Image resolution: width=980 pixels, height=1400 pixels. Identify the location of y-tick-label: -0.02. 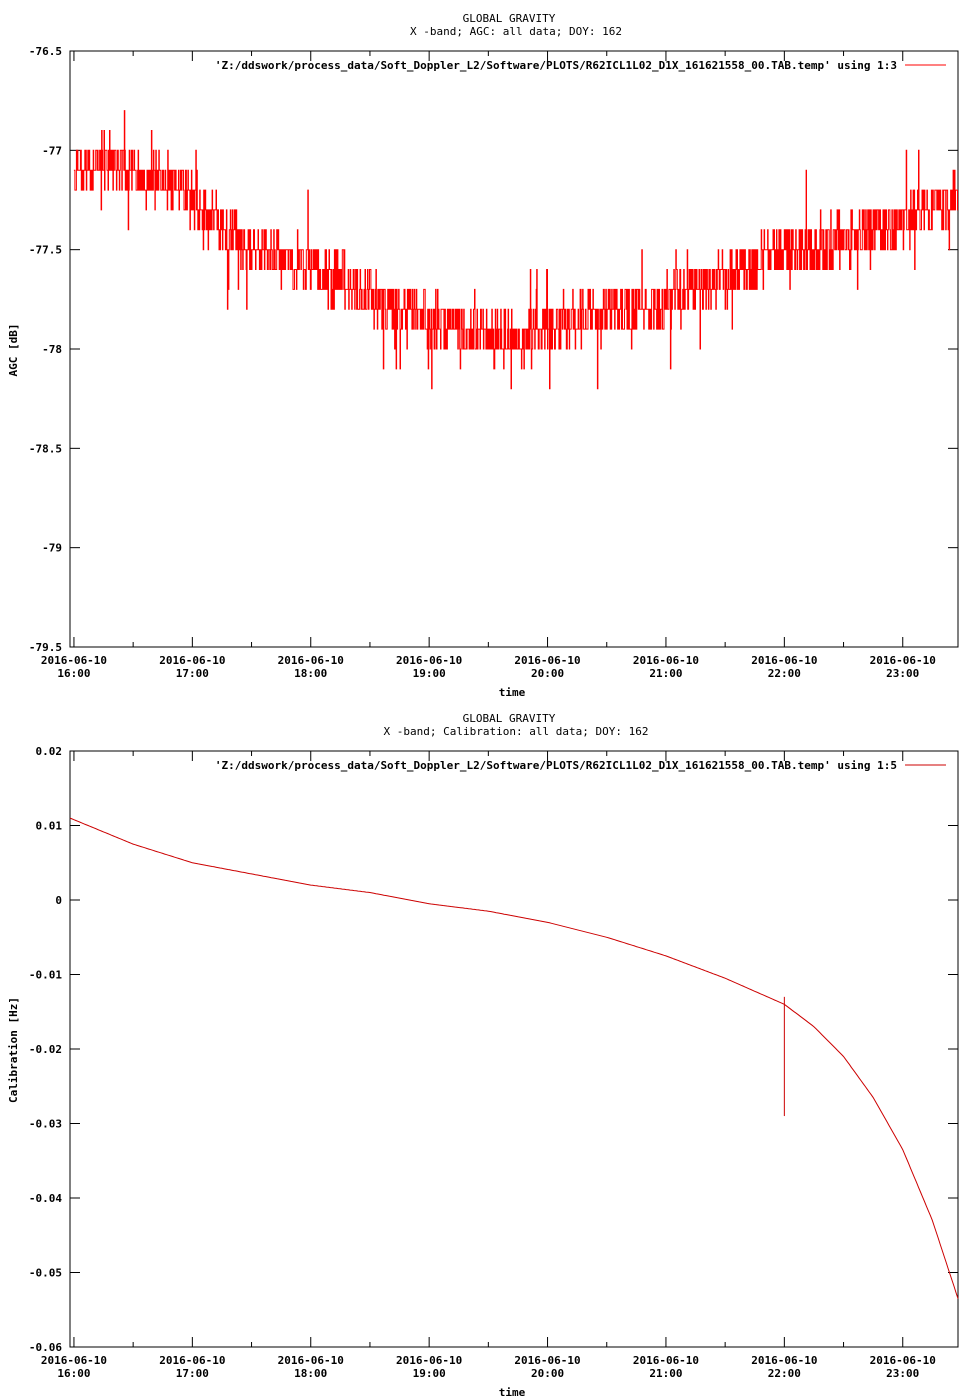
(45, 1049).